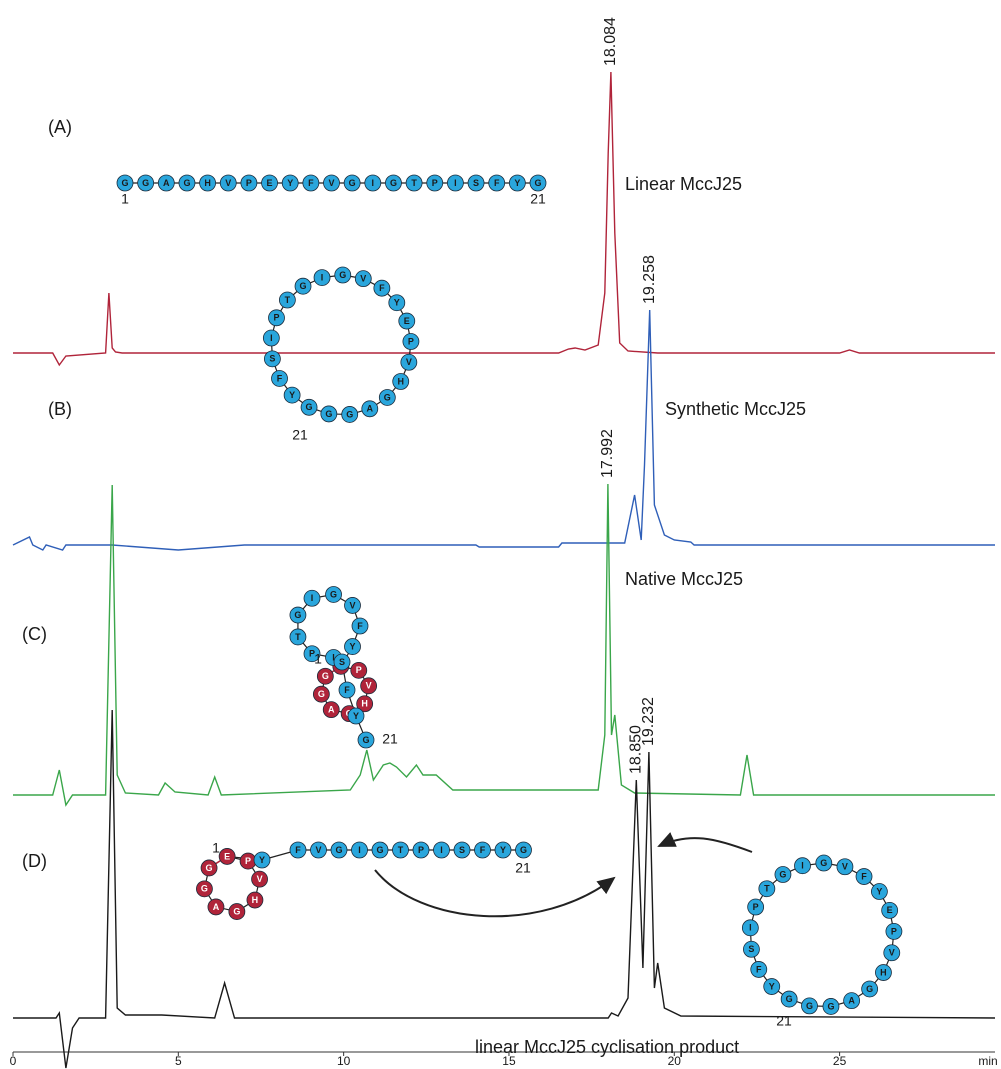 This screenshot has height=1069, width=1001. I want to click on residue-letter: E, so click(407, 321).